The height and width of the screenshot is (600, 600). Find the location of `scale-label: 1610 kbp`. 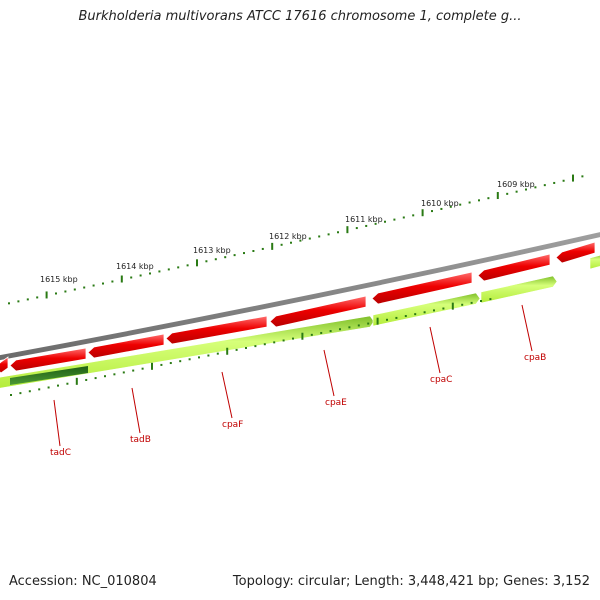

scale-label: 1610 kbp is located at coordinates (440, 203).